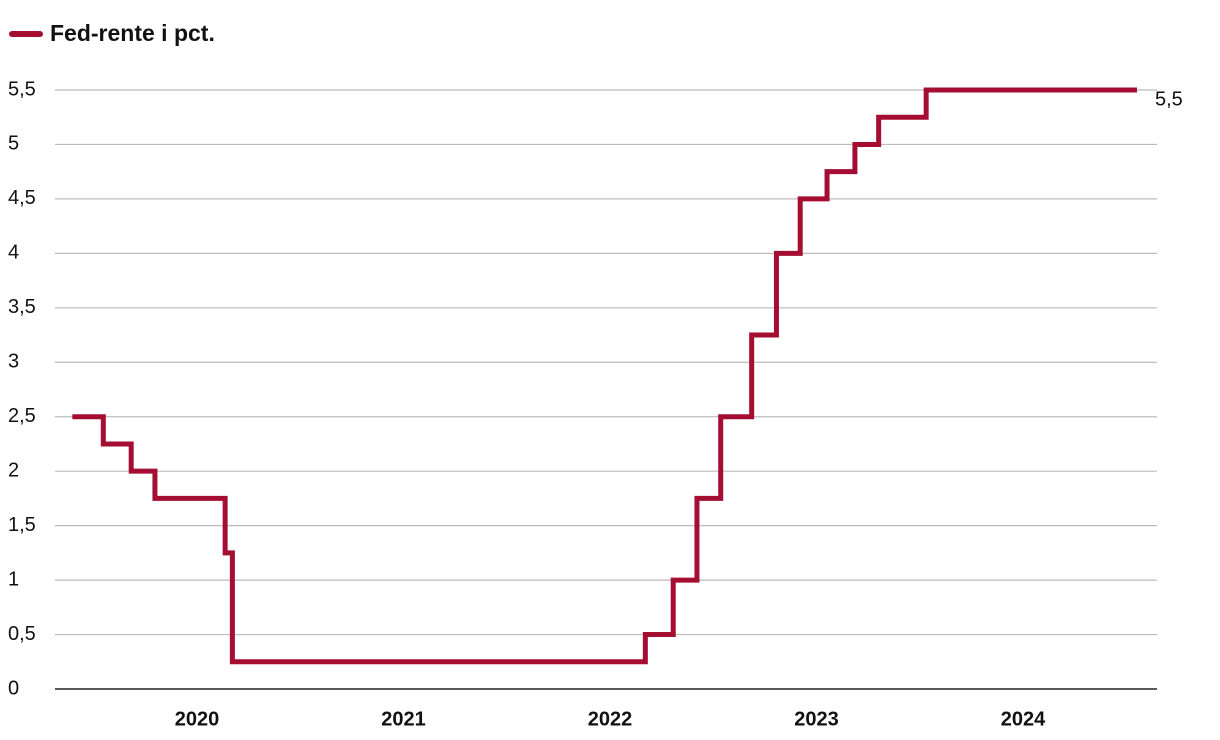  What do you see at coordinates (13, 688) in the screenshot?
I see `y-tick-label: 0` at bounding box center [13, 688].